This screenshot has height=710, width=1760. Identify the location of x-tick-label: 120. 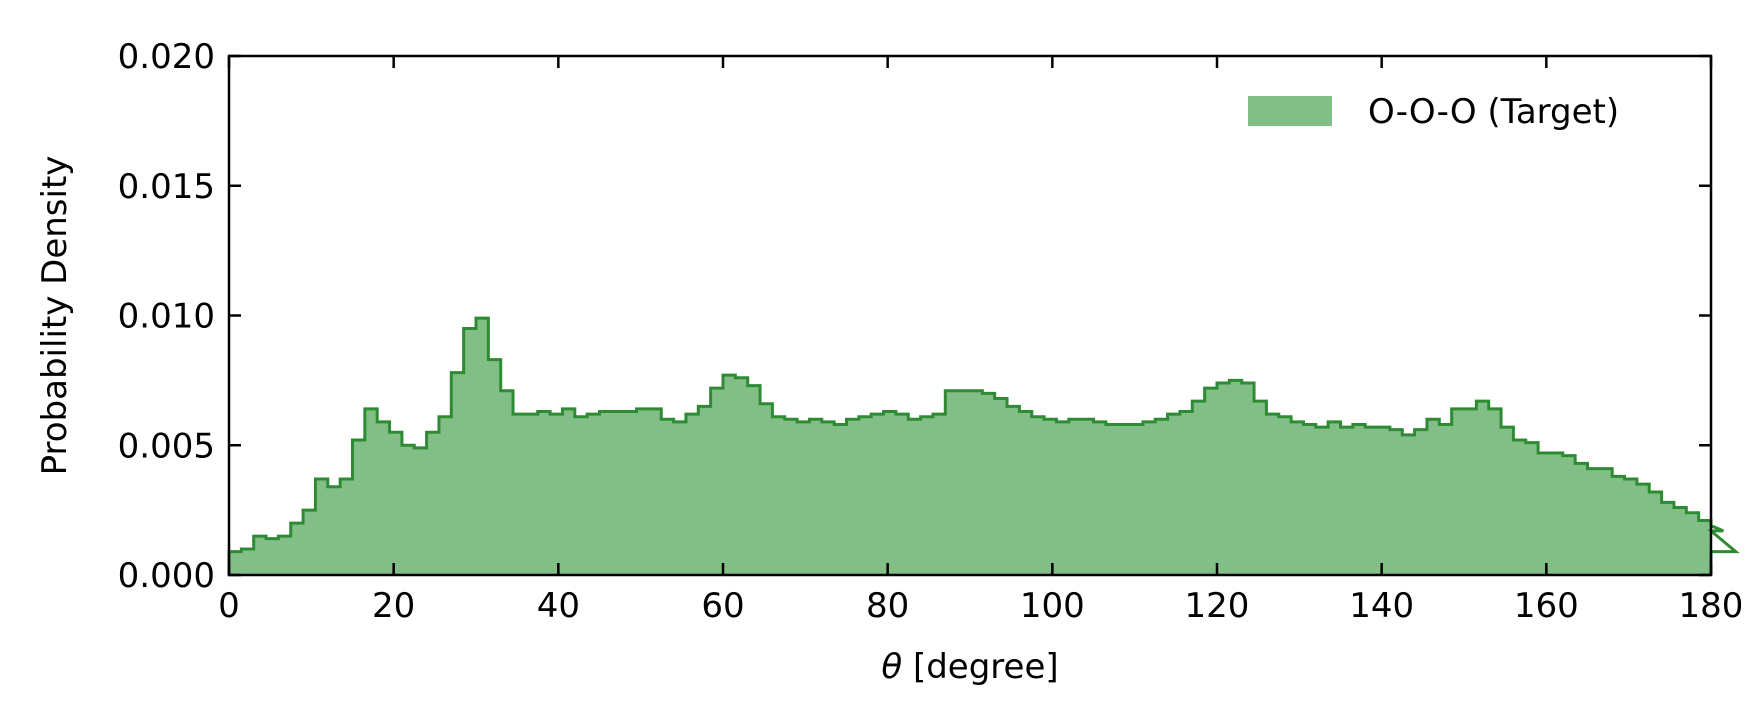
(1217, 606).